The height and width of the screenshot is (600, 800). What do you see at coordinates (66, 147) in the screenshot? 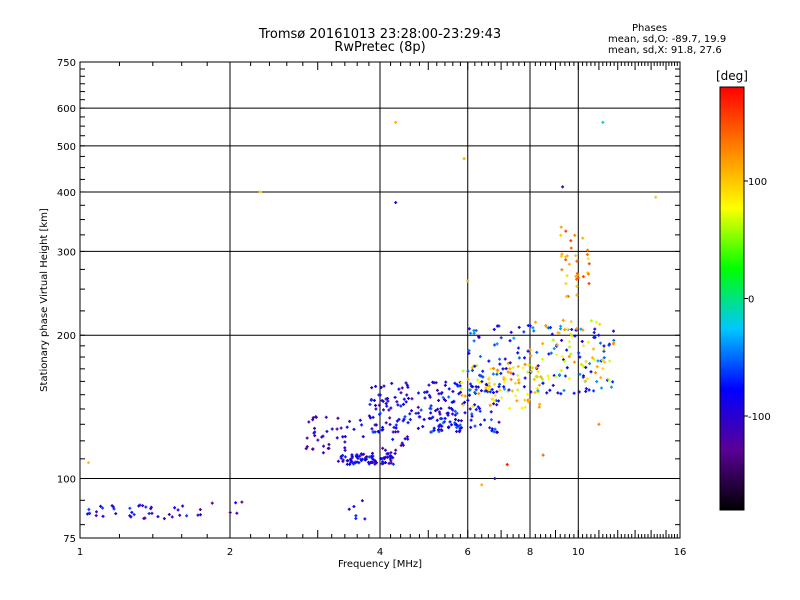
I see `y-tick-label: 500` at bounding box center [66, 147].